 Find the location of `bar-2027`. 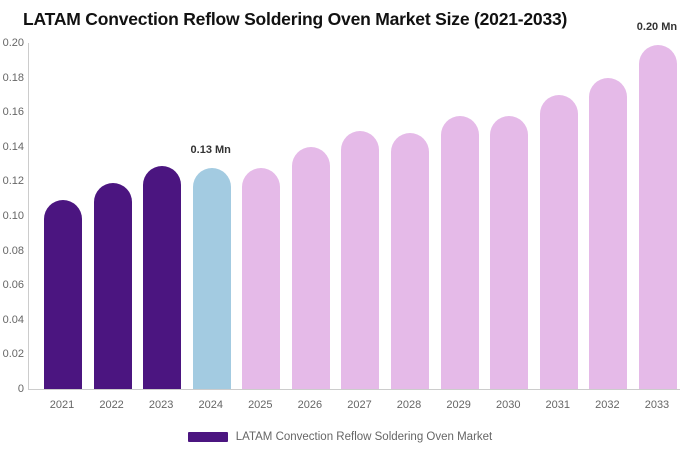

bar-2027 is located at coordinates (360, 260).